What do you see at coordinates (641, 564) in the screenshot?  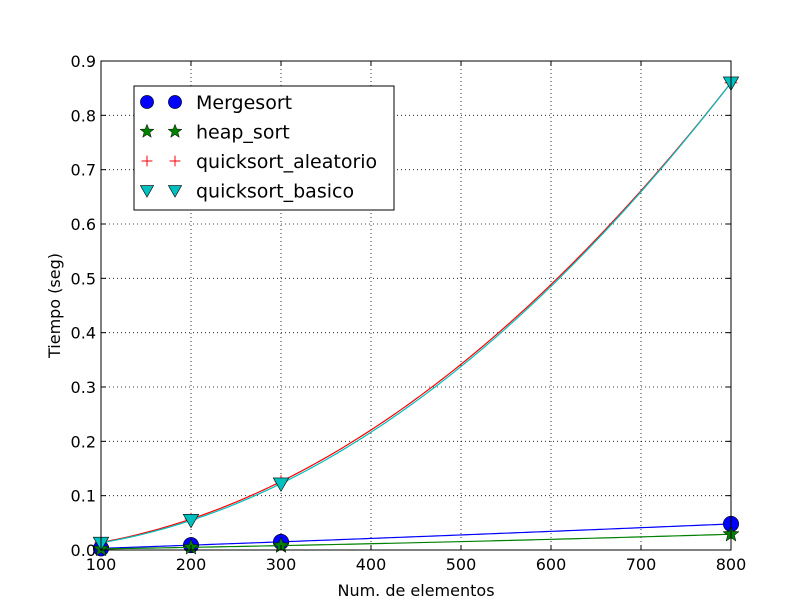 I see `x-tick-label: 700` at bounding box center [641, 564].